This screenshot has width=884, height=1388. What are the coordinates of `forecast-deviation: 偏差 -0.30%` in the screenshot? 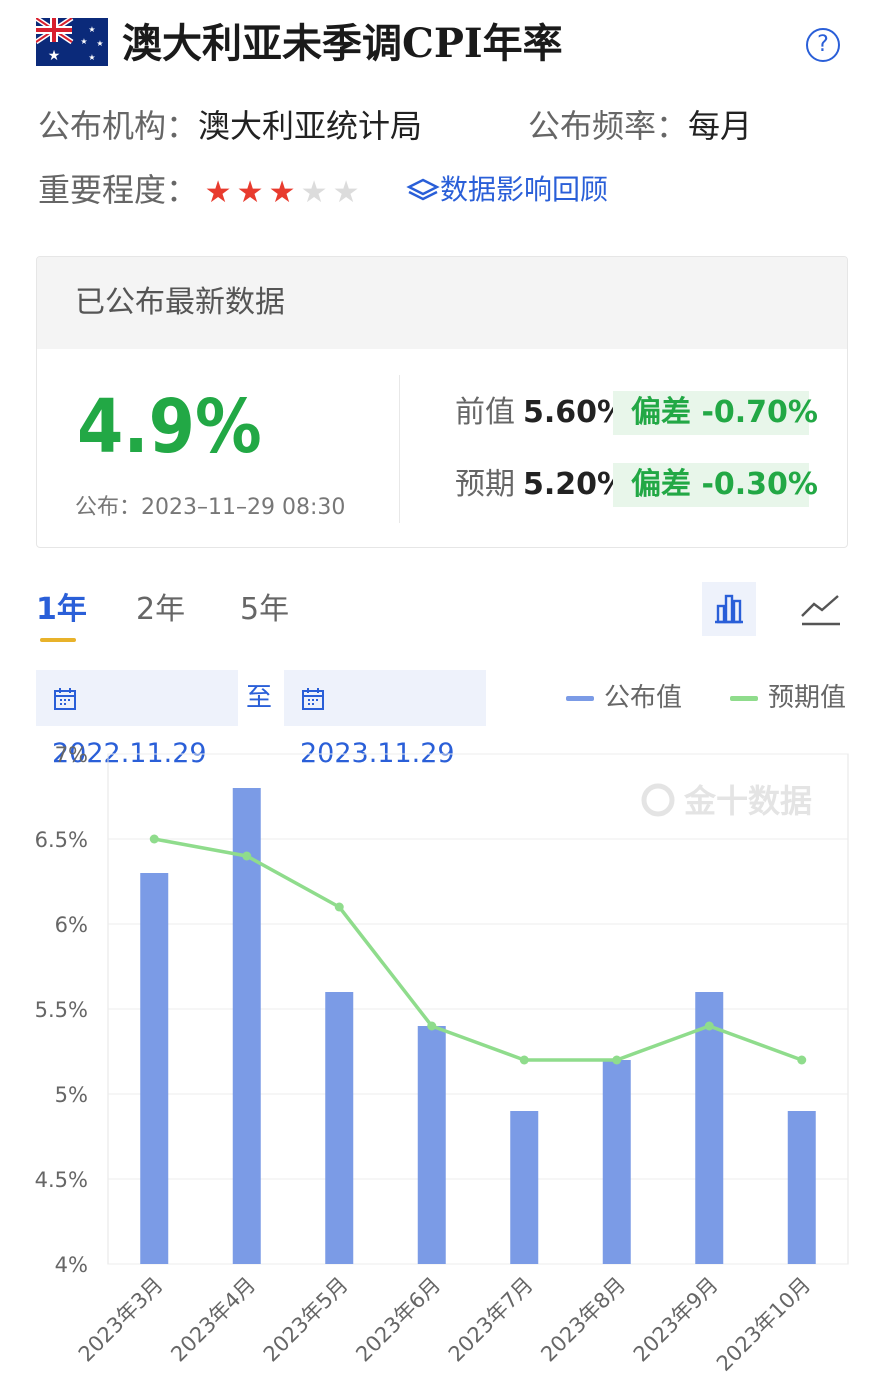 It's located at (715, 485).